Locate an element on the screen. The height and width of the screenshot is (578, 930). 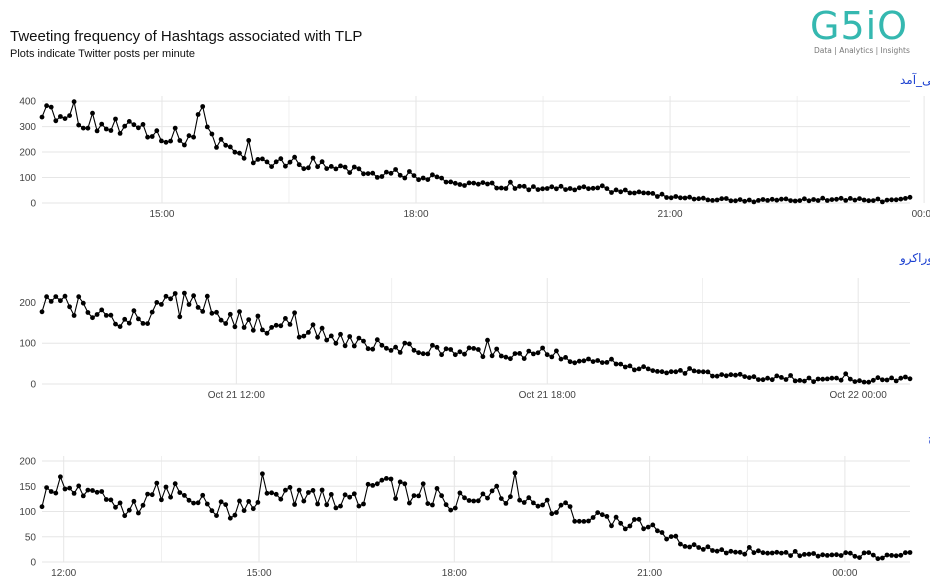
y-tick-label: 300 is located at coordinates (27, 127).